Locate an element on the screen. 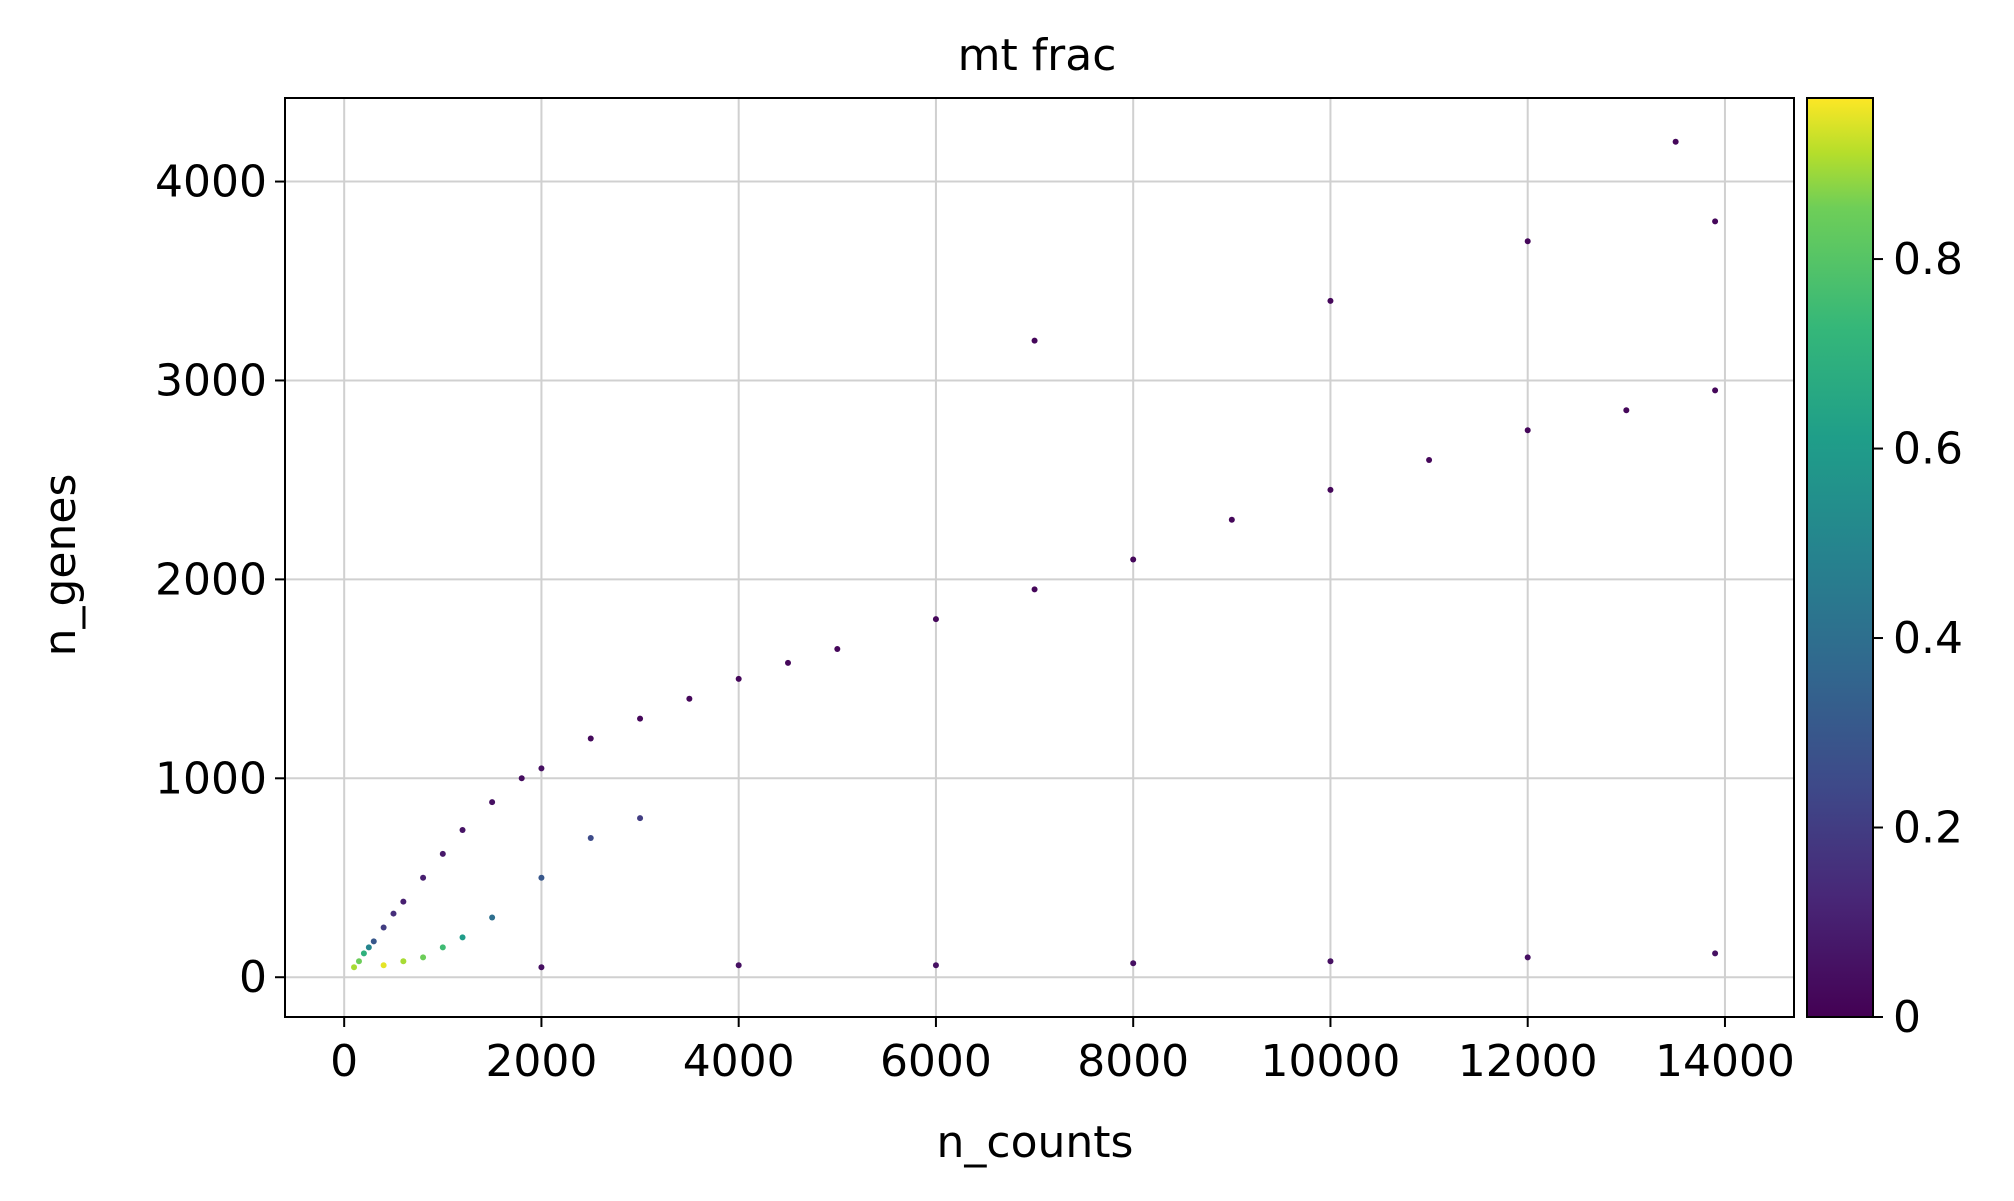 This screenshot has width=2014, height=1201. colorbar-ticks: 0 0.2 0.4 0.6 0.8 is located at coordinates (1918, 638).